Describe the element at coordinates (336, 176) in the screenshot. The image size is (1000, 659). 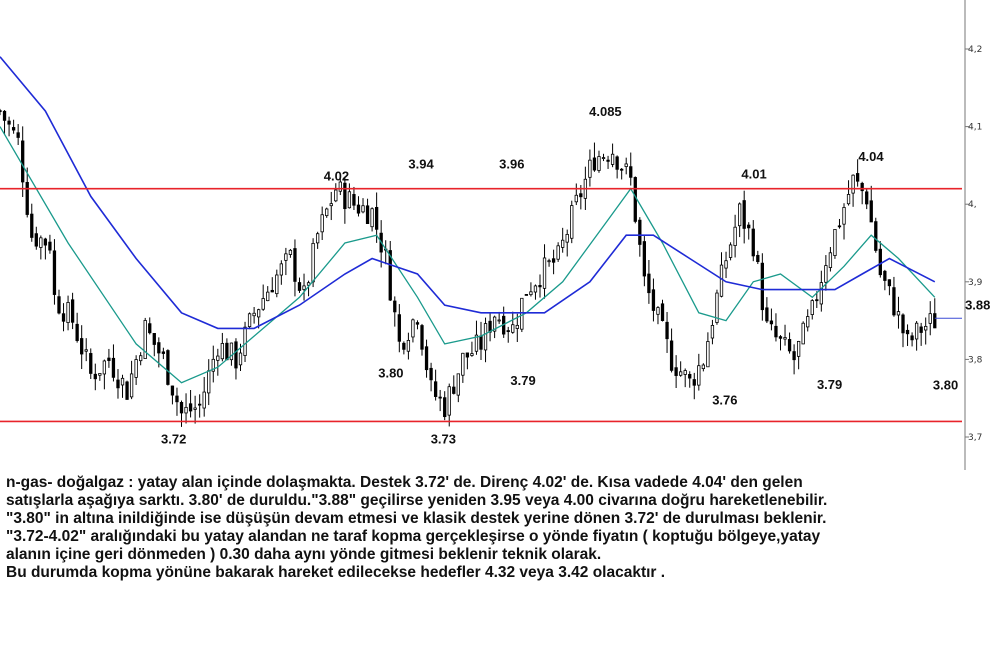
I see `annotation-label: 4.02` at that location.